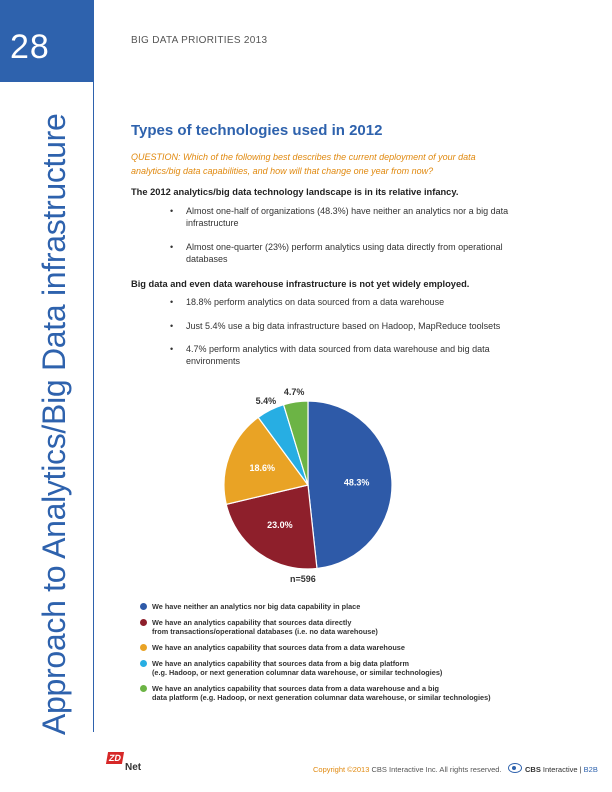  I want to click on cbs-eye-icon, so click(515, 768).